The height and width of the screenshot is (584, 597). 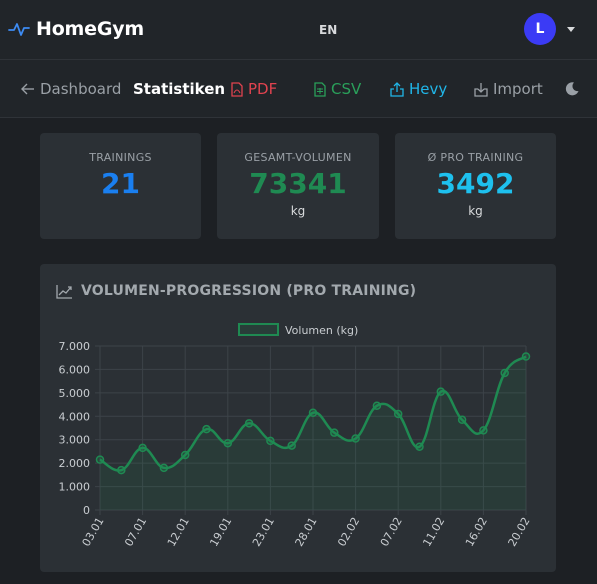 I want to click on stat-card-trainings: TRAININGS 21, so click(x=120, y=186).